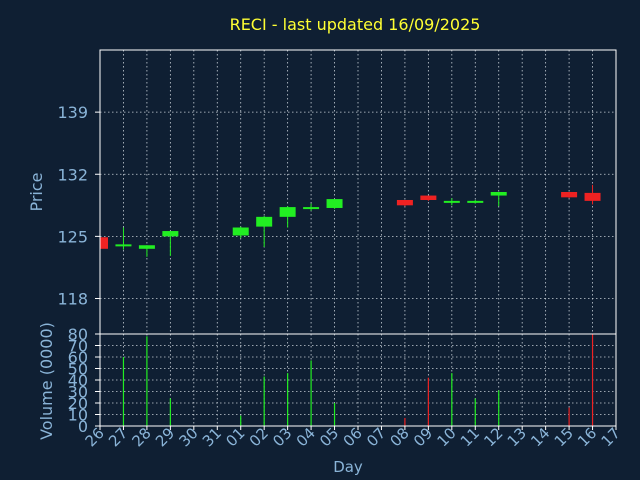  I want to click on day-tick-label: 12, so click(493, 437).